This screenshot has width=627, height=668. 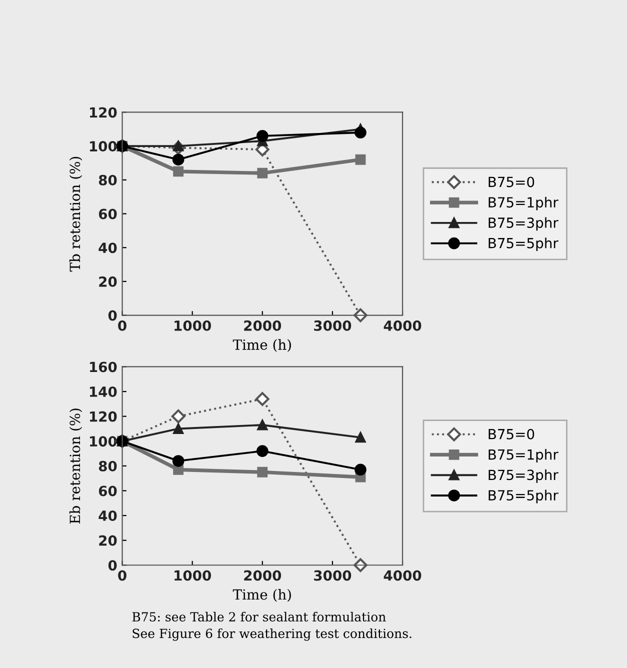 What do you see at coordinates (259, 617) in the screenshot?
I see `text: B75: see Table 2 for sealant formulation` at bounding box center [259, 617].